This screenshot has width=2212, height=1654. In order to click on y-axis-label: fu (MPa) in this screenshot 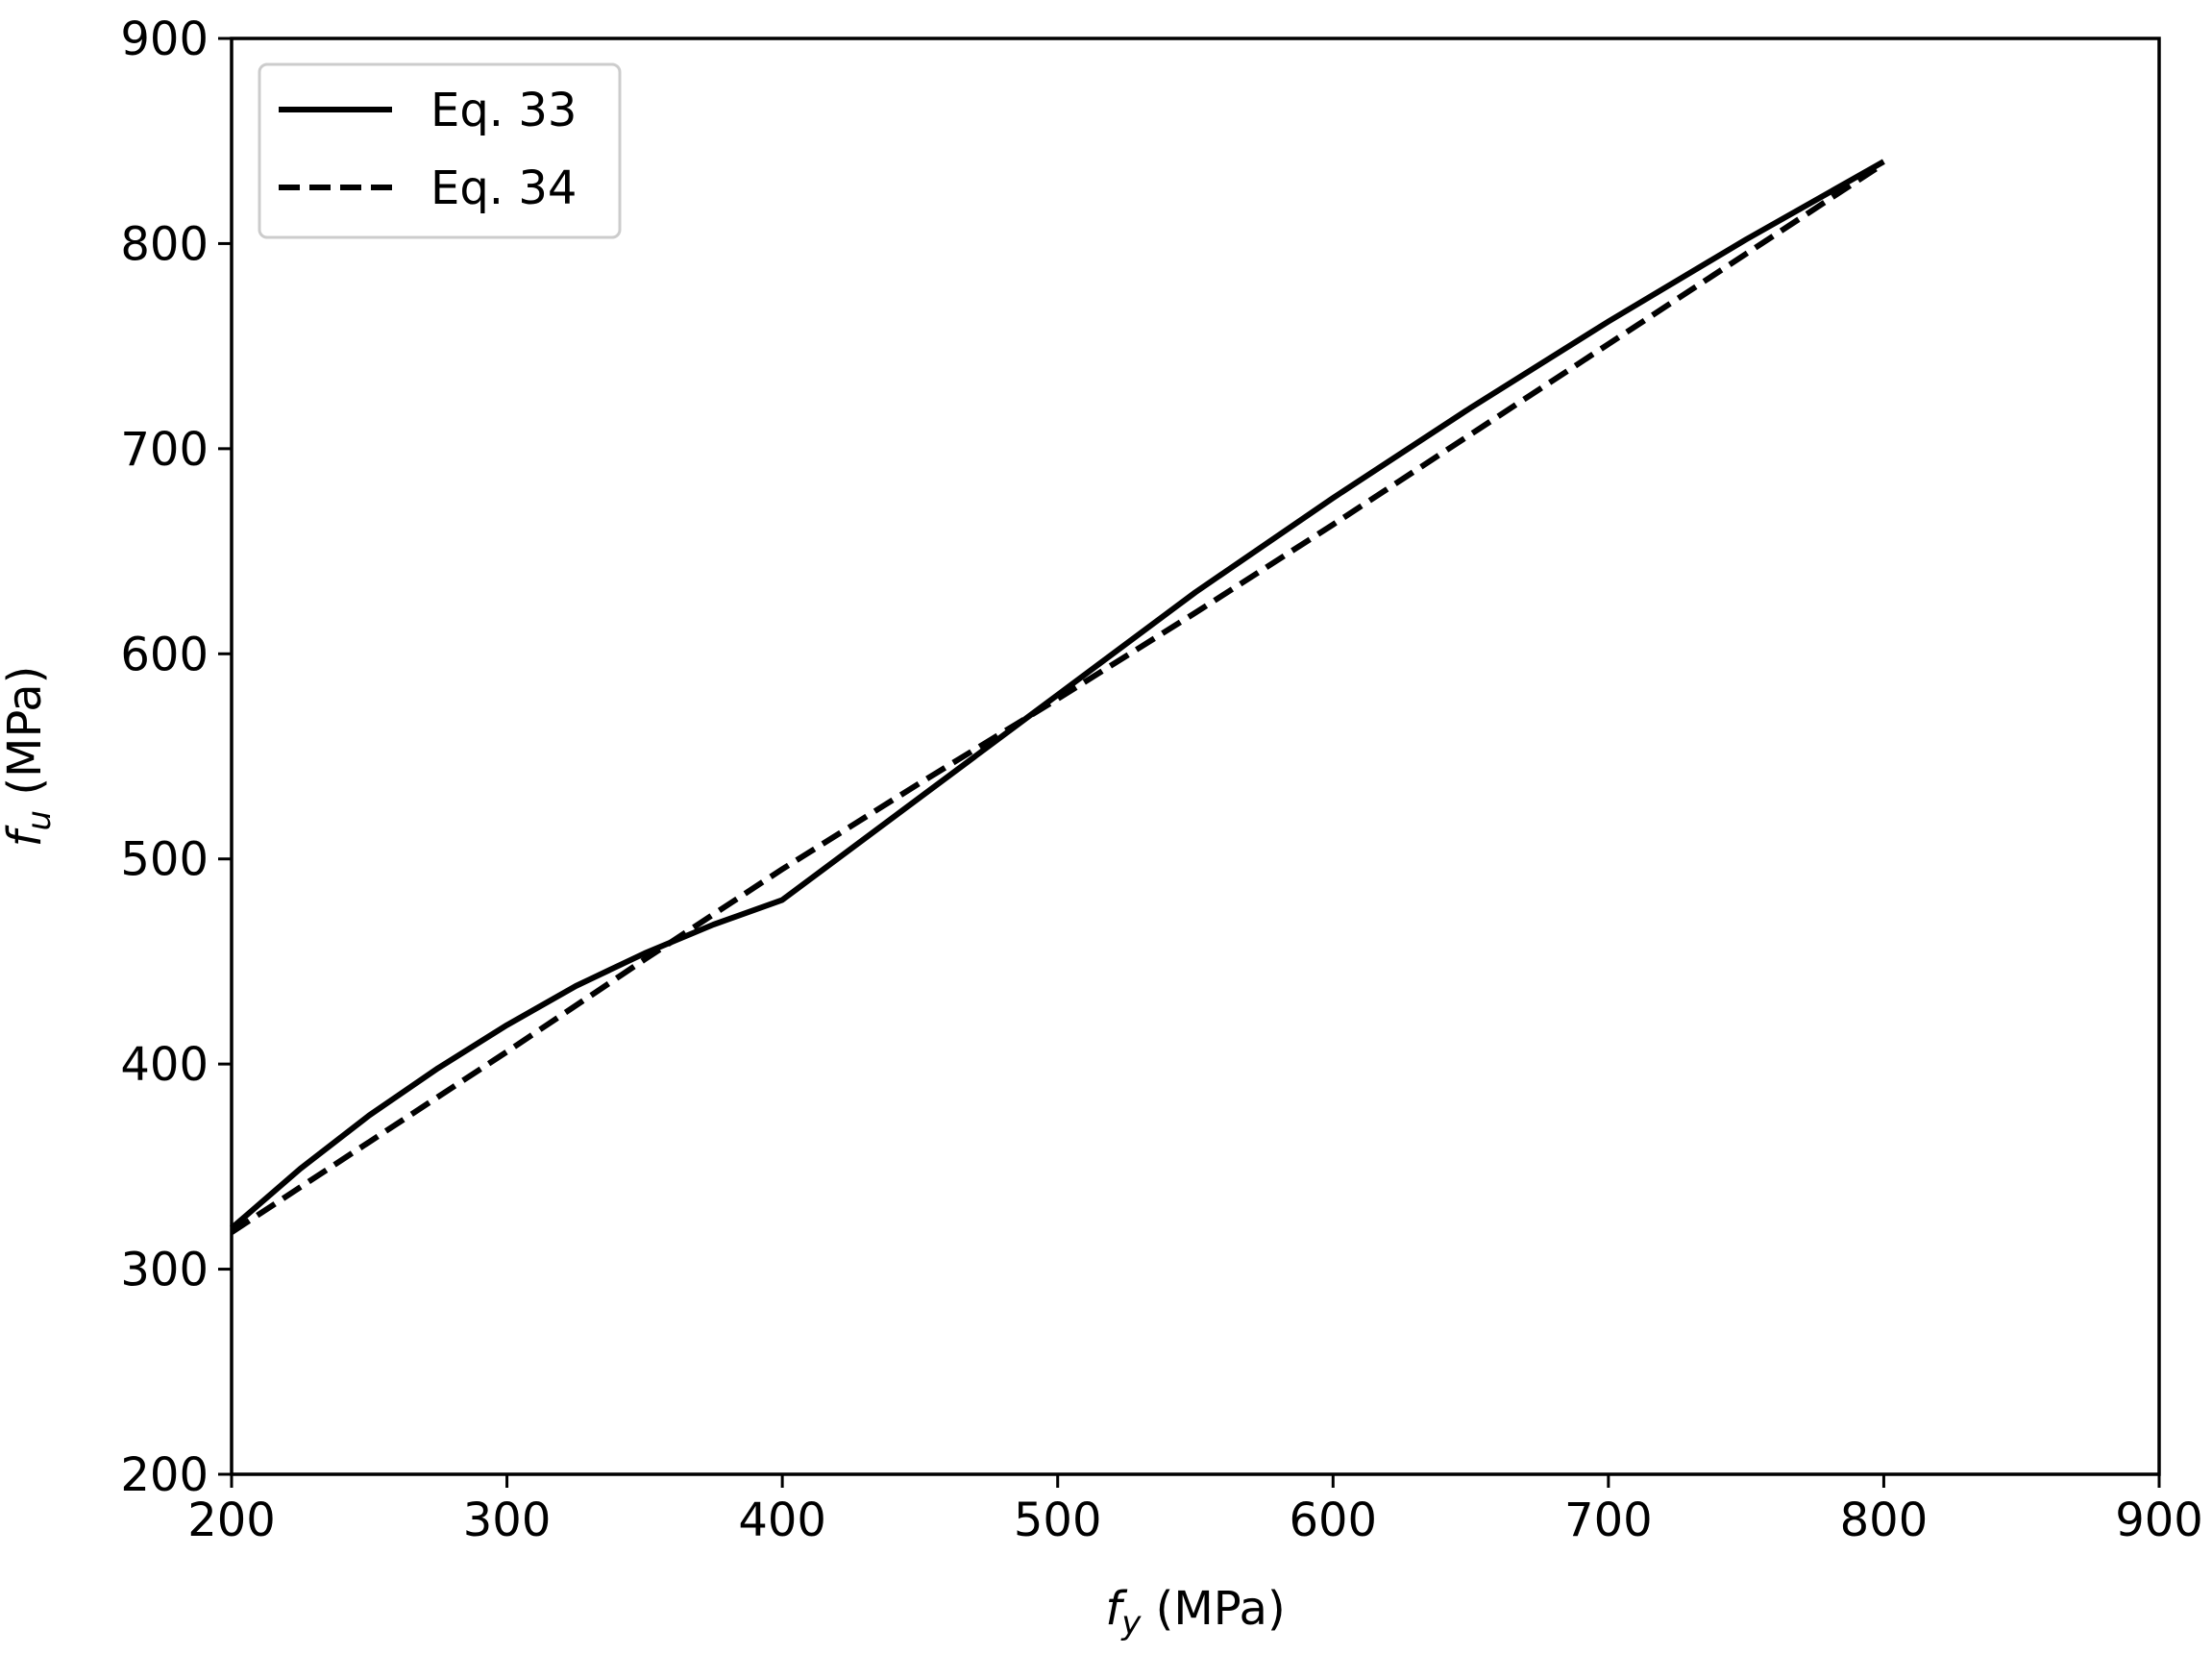, I will do `click(29, 757)`.